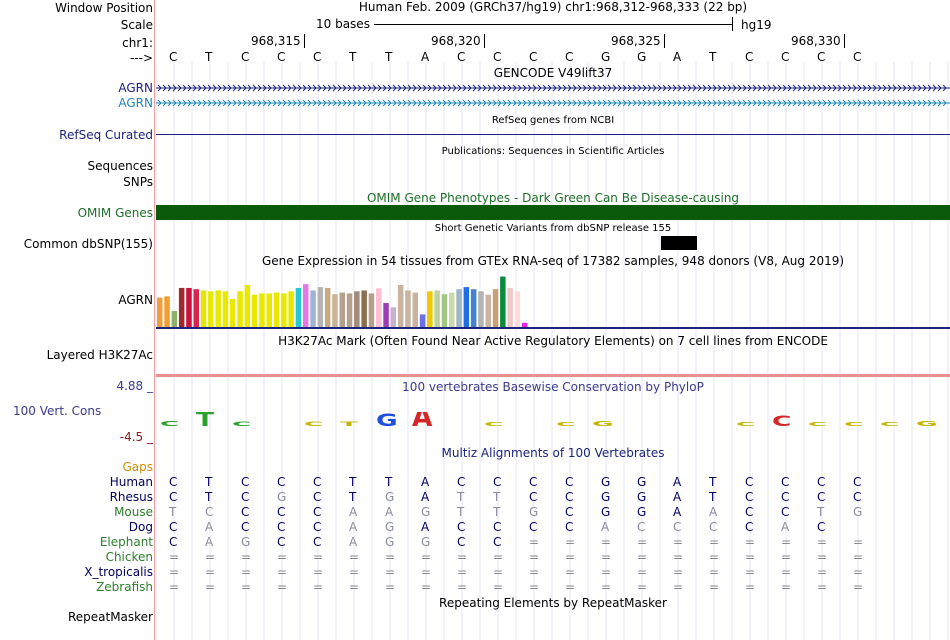 Image resolution: width=950 pixels, height=640 pixels. Describe the element at coordinates (605, 527) in the screenshot. I see `alignment-base: A` at that location.